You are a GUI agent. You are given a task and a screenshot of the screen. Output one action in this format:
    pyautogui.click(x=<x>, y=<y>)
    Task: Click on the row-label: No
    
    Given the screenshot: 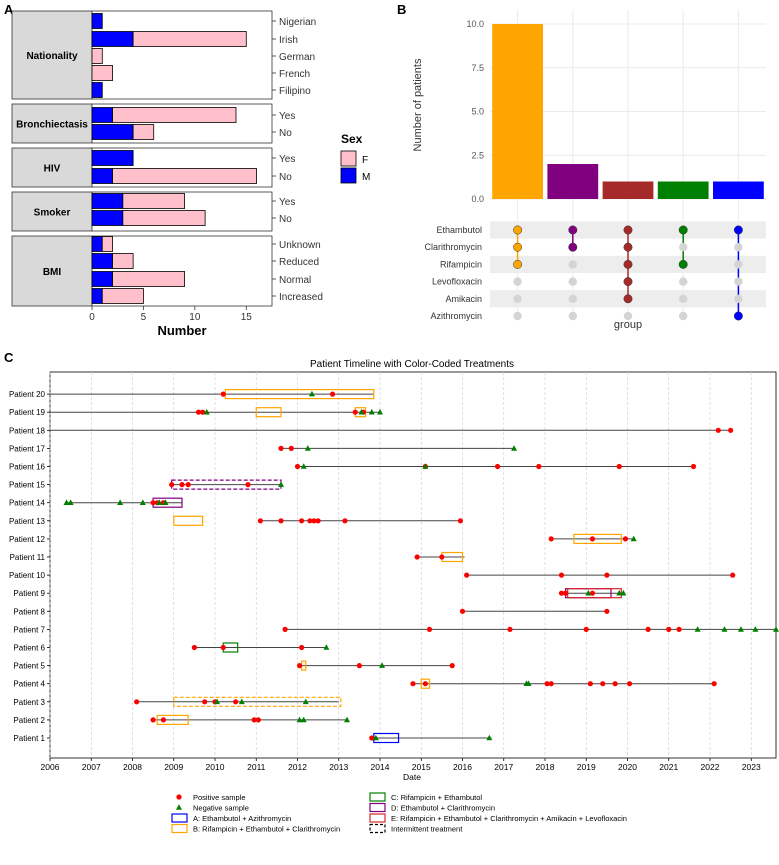 What is the action you would take?
    pyautogui.click(x=285, y=133)
    